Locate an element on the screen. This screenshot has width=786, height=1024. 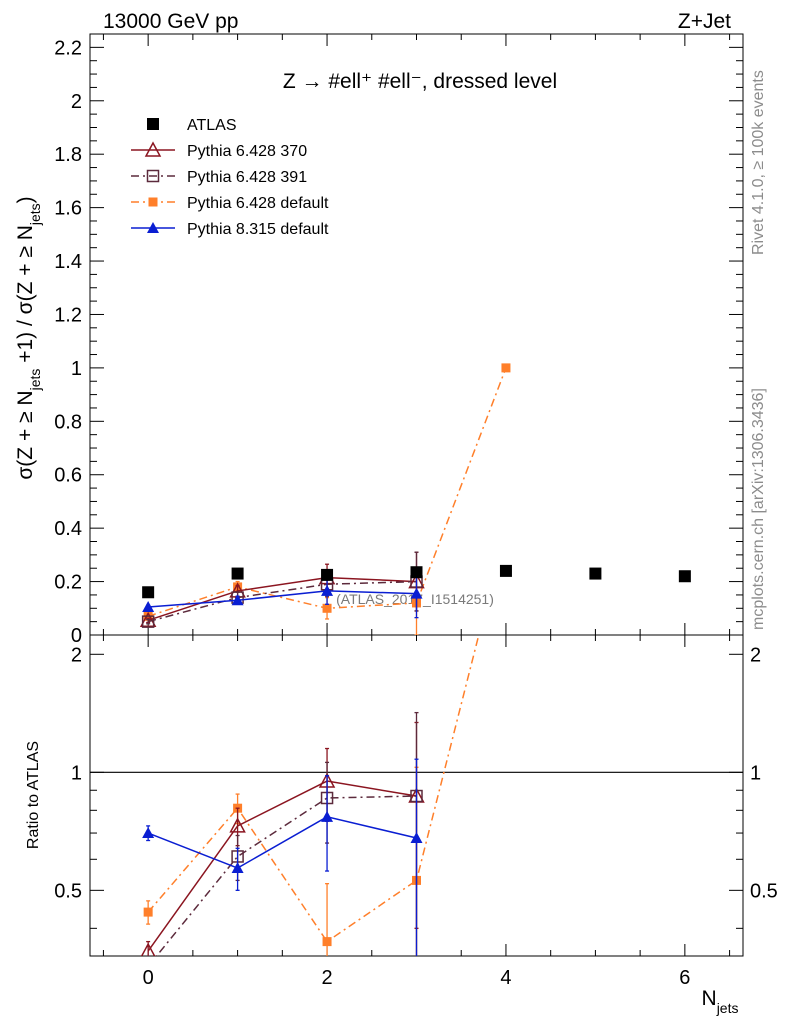
energy-label: 13000 GeV pp is located at coordinates (170, 21).